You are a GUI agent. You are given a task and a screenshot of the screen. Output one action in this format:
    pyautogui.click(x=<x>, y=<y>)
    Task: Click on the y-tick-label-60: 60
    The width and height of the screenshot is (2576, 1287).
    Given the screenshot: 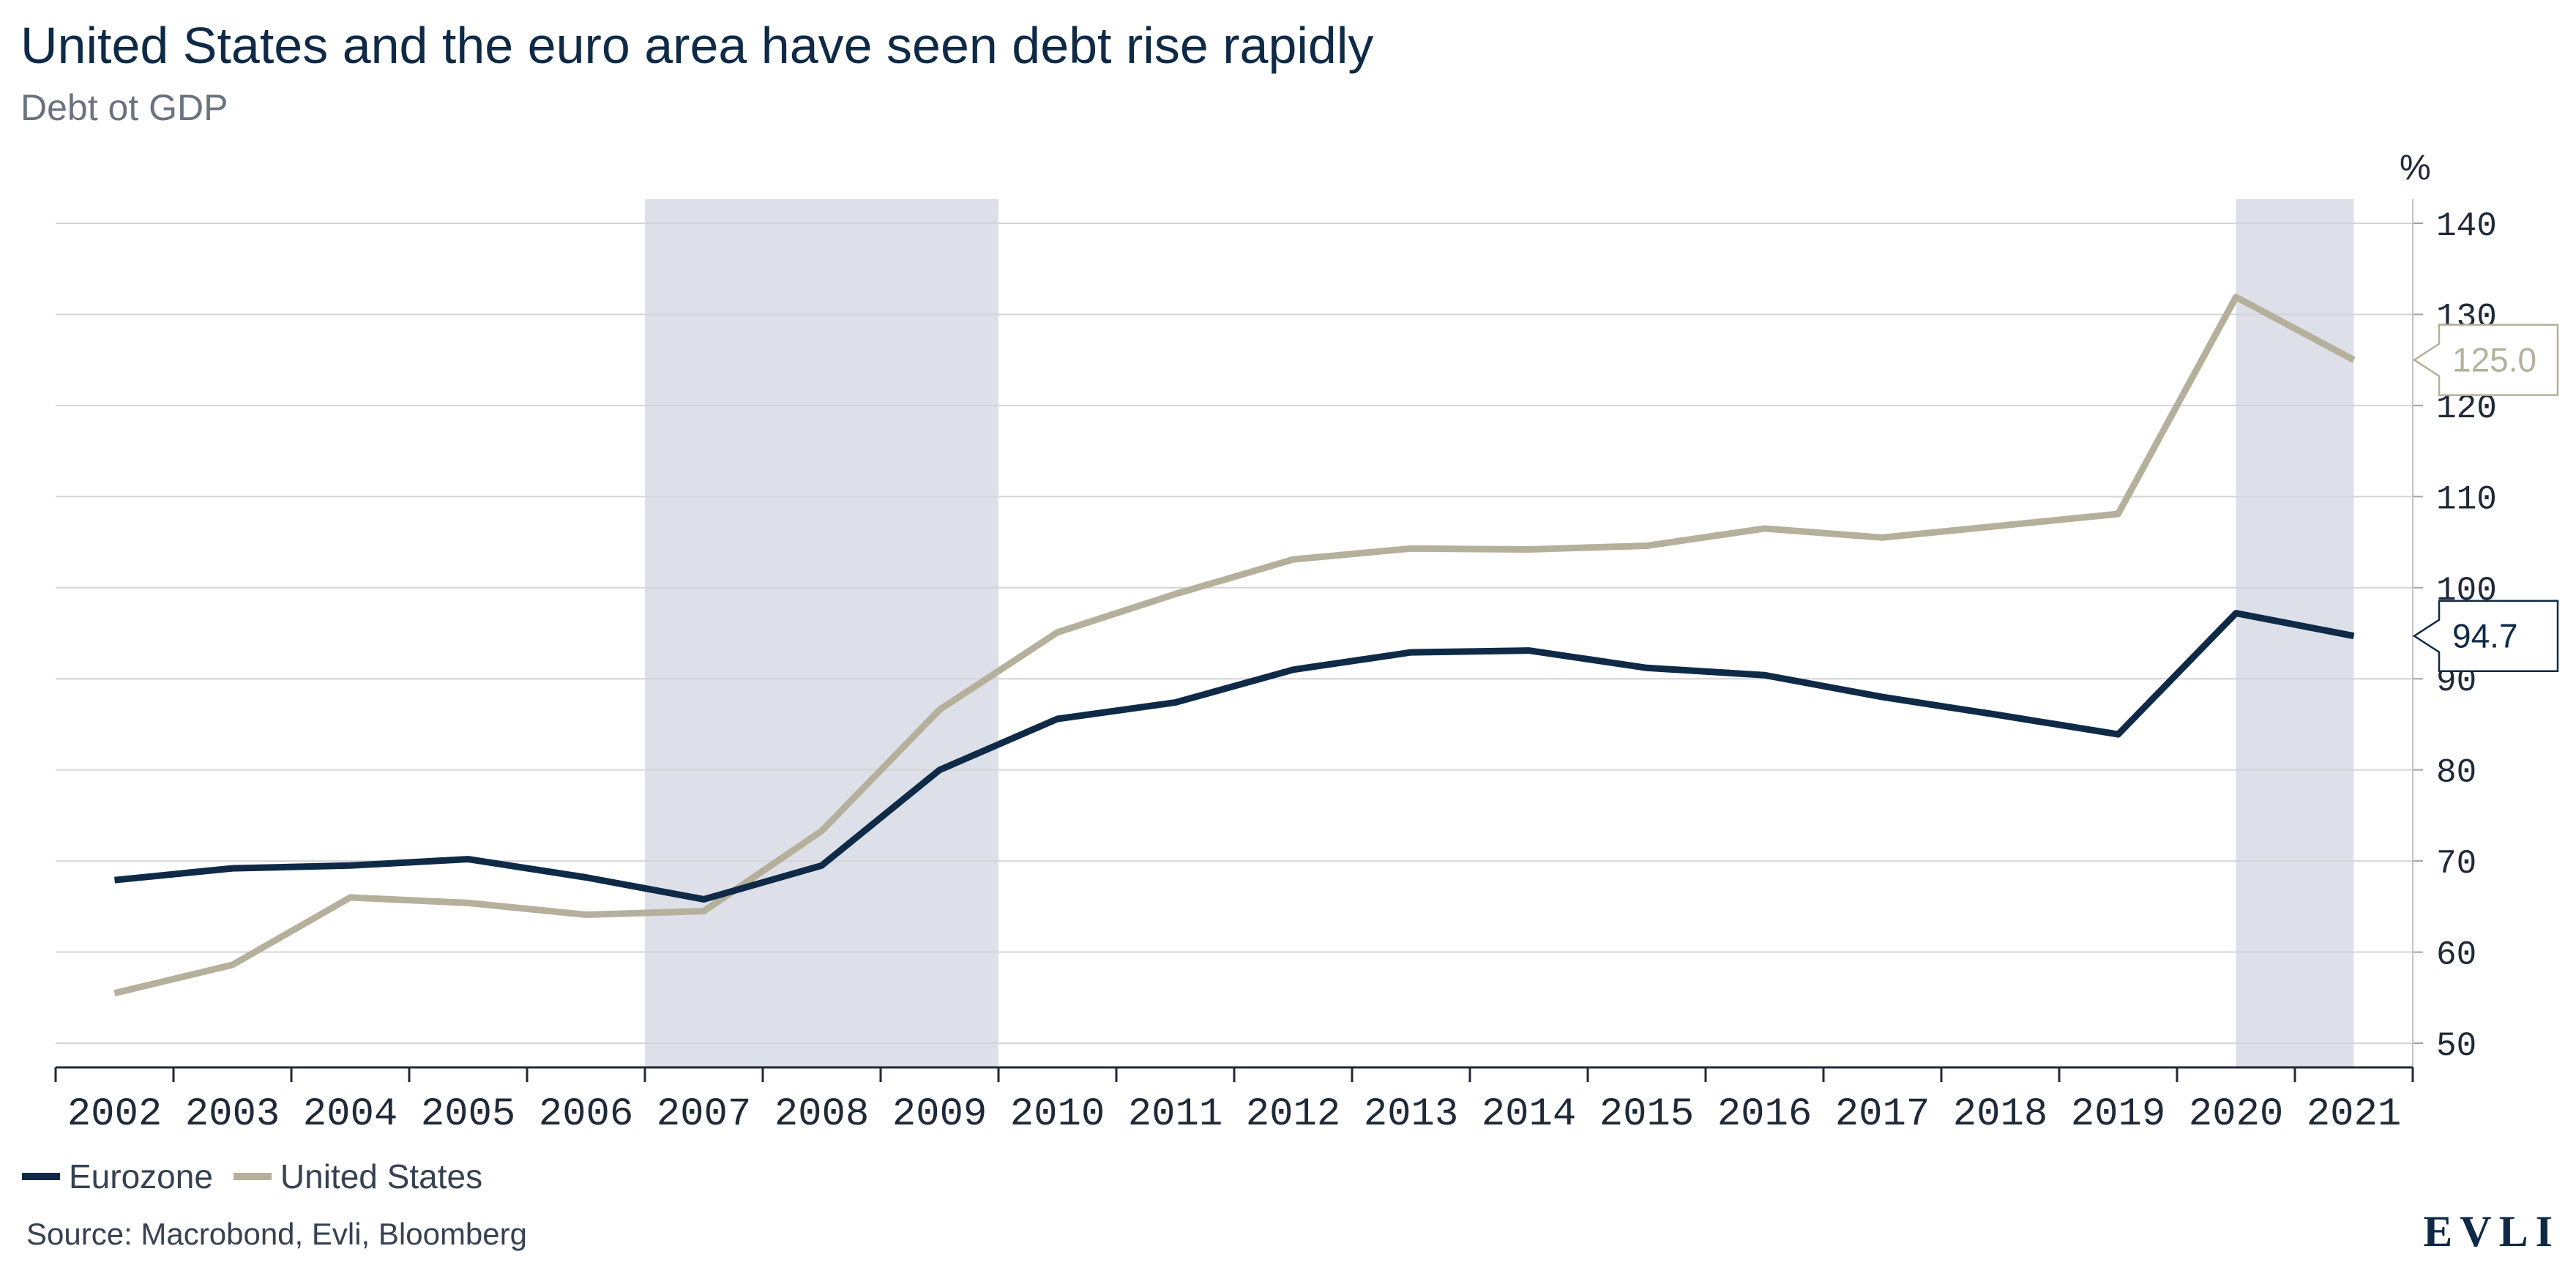 What is the action you would take?
    pyautogui.click(x=2456, y=955)
    